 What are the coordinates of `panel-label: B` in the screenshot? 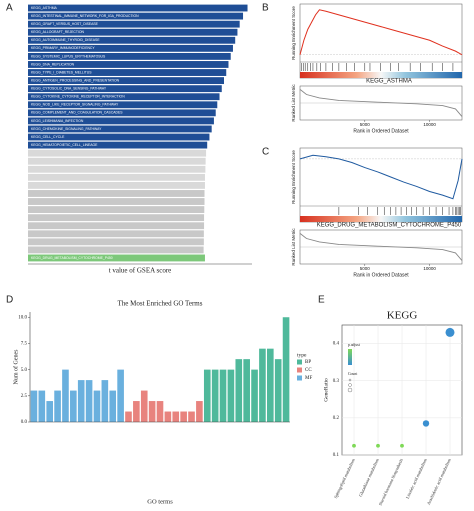 It's located at (265, 8).